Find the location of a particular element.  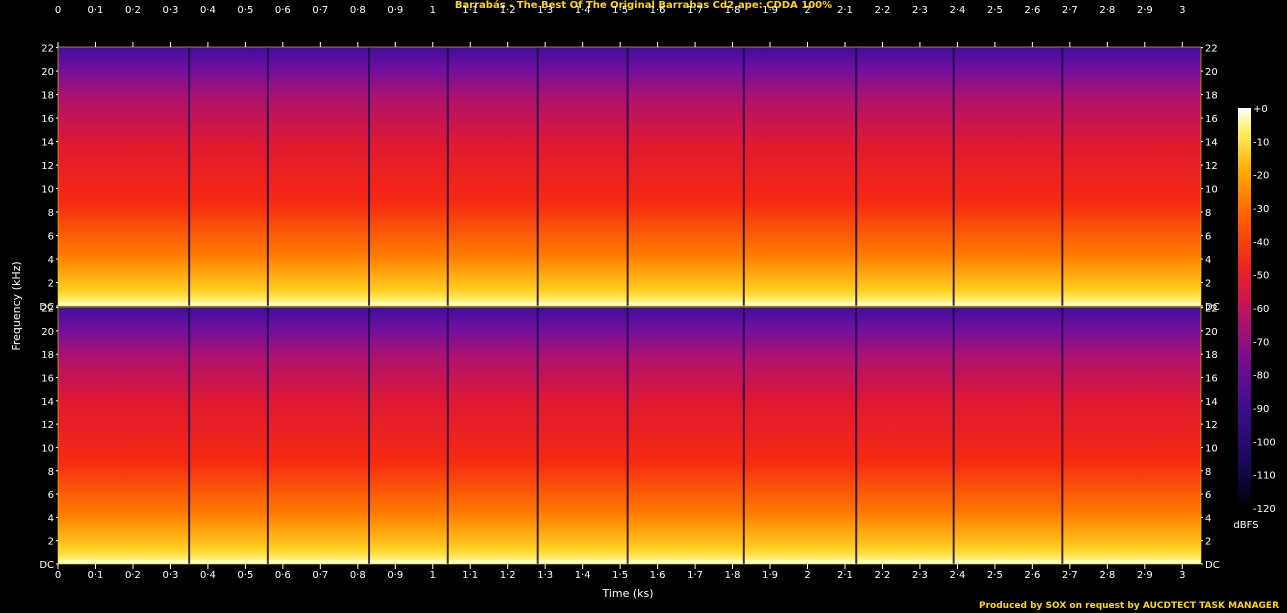

y-axis-label: Frequency (kHz) is located at coordinates (16, 305).